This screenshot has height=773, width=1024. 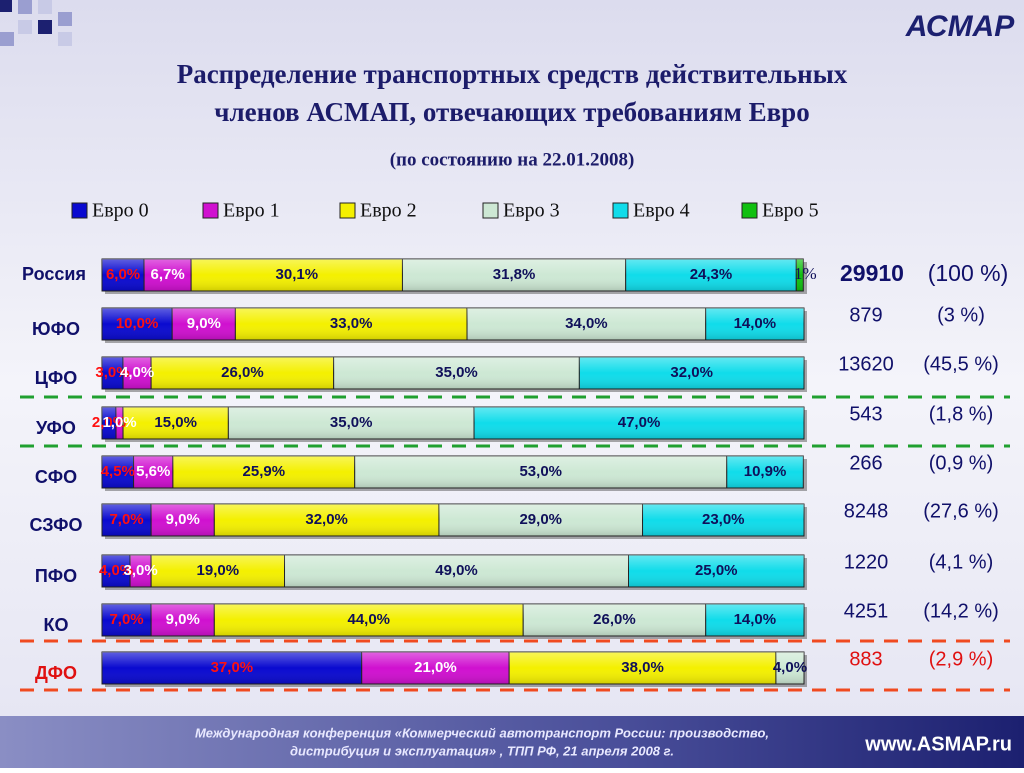 I want to click on data-label: 30,1%, so click(x=297, y=274).